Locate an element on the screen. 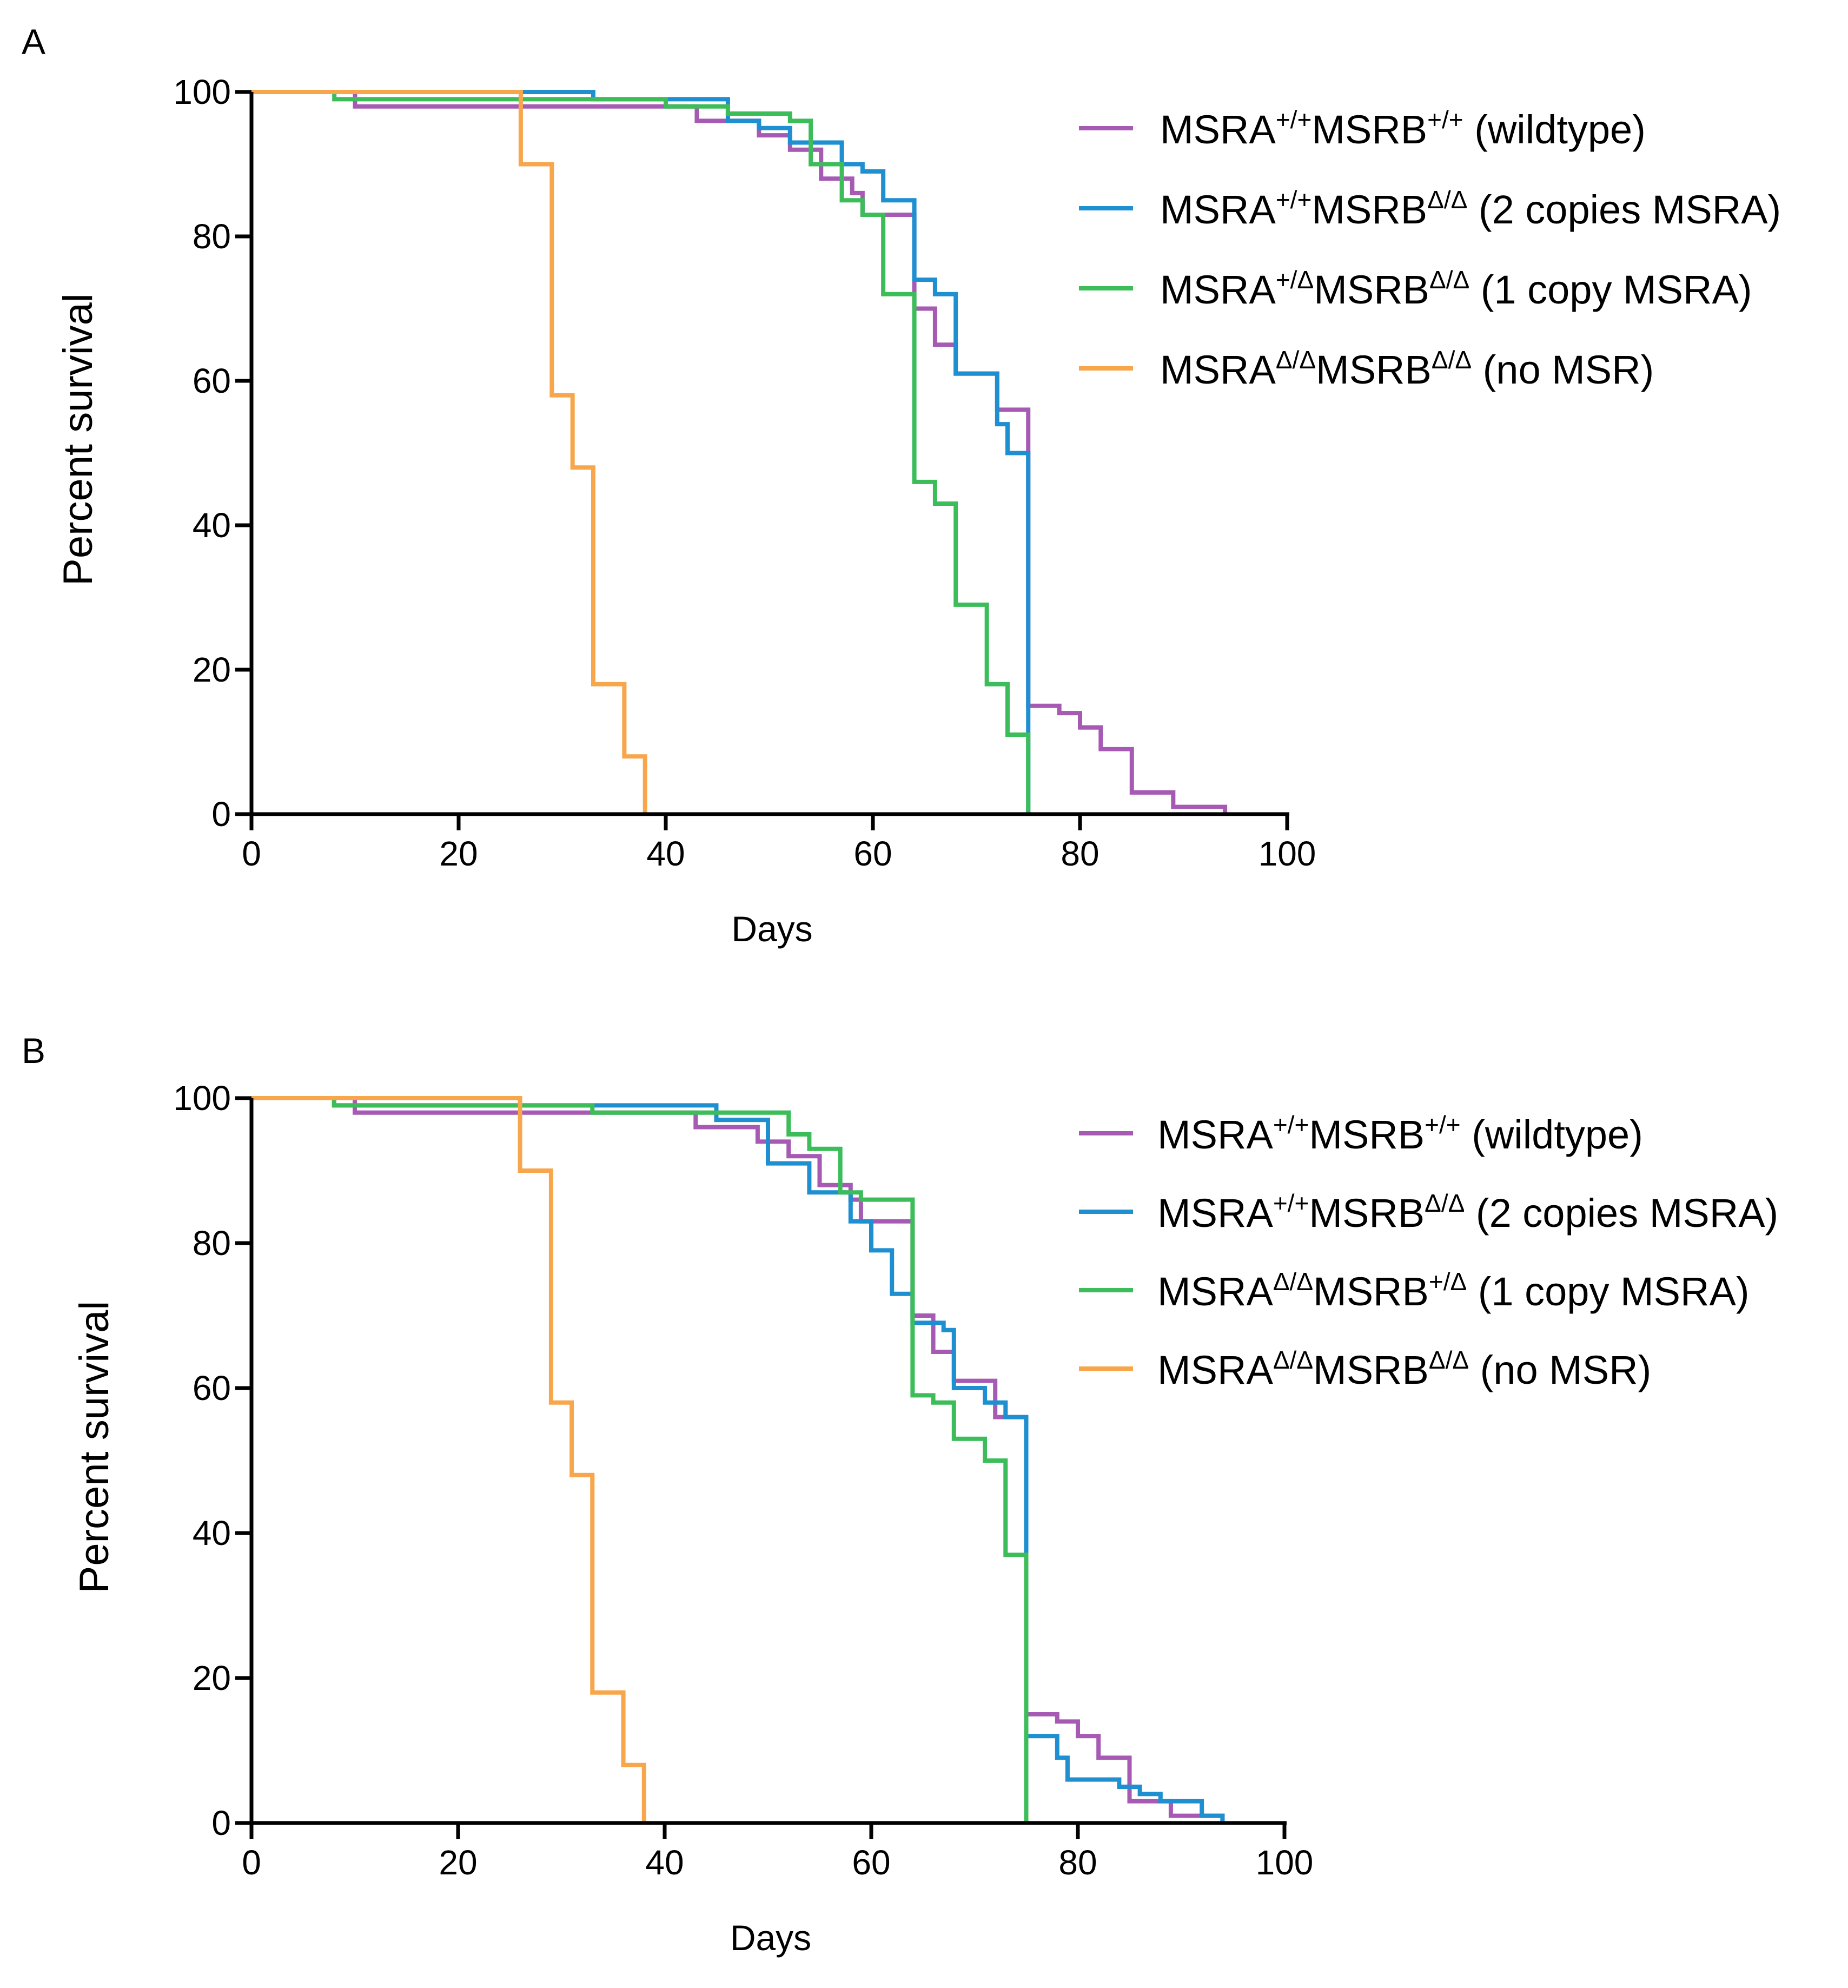 The width and height of the screenshot is (1848, 1988). panel-label: A is located at coordinates (33, 42).